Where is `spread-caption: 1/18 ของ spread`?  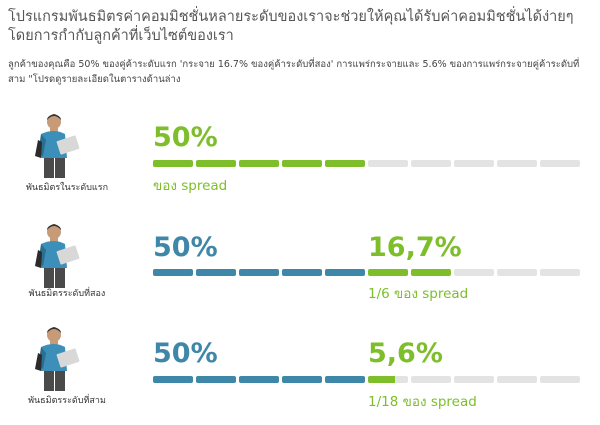
spread-caption: 1/18 ของ spread is located at coordinates (422, 402).